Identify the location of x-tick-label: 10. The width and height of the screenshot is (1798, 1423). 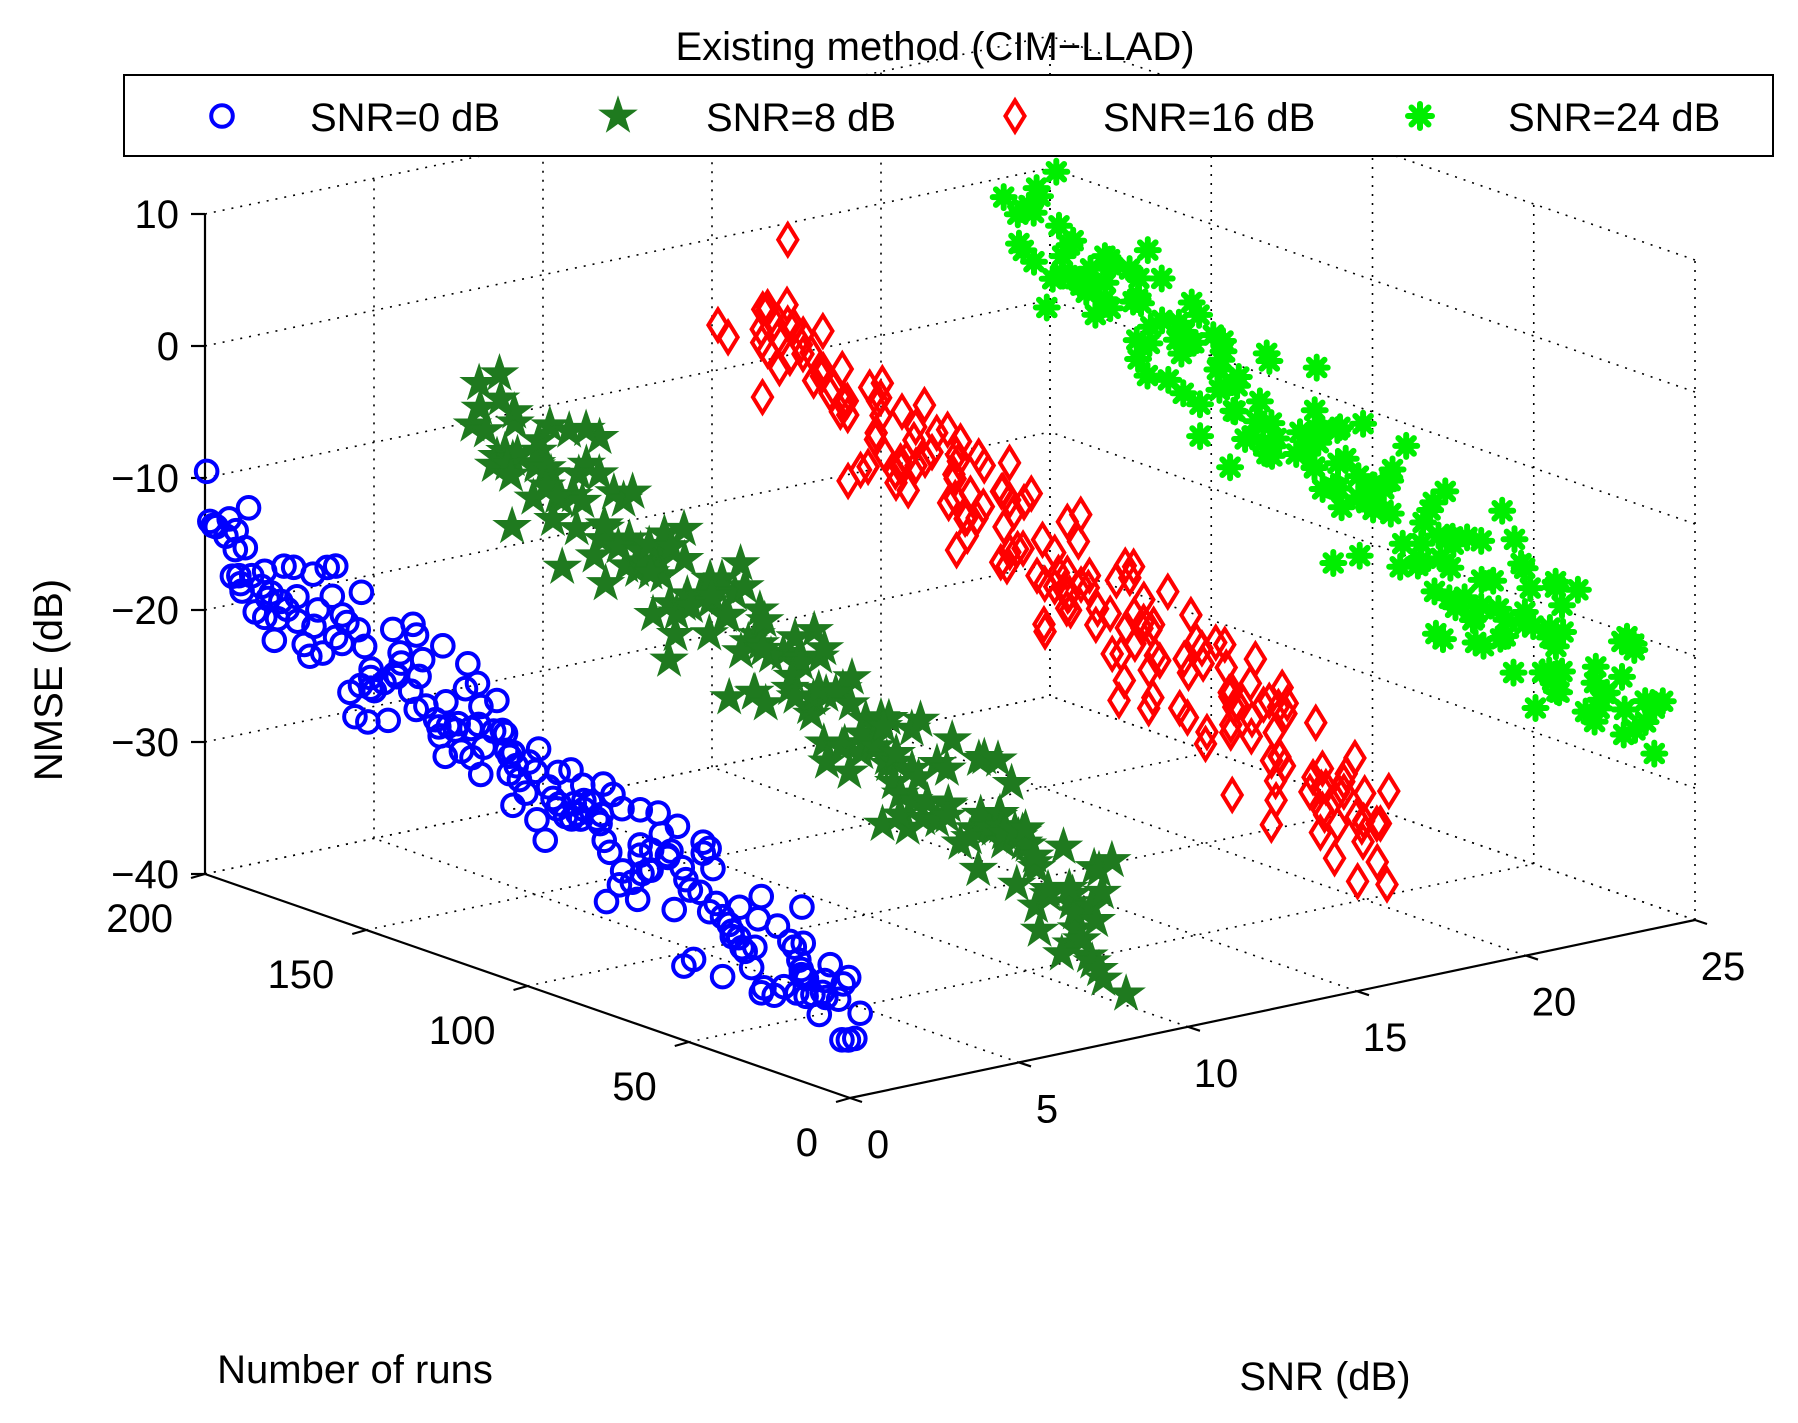
(1216, 1074).